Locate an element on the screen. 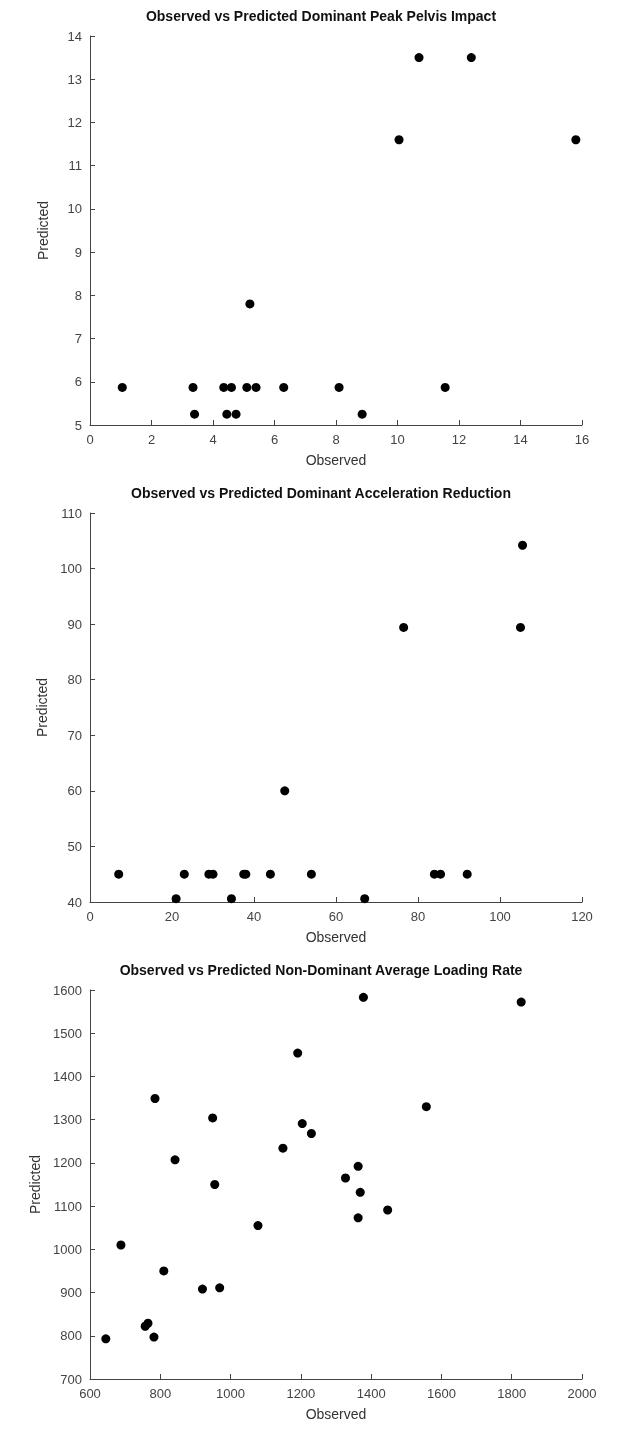  y-tick-label: 11 is located at coordinates (75, 166).